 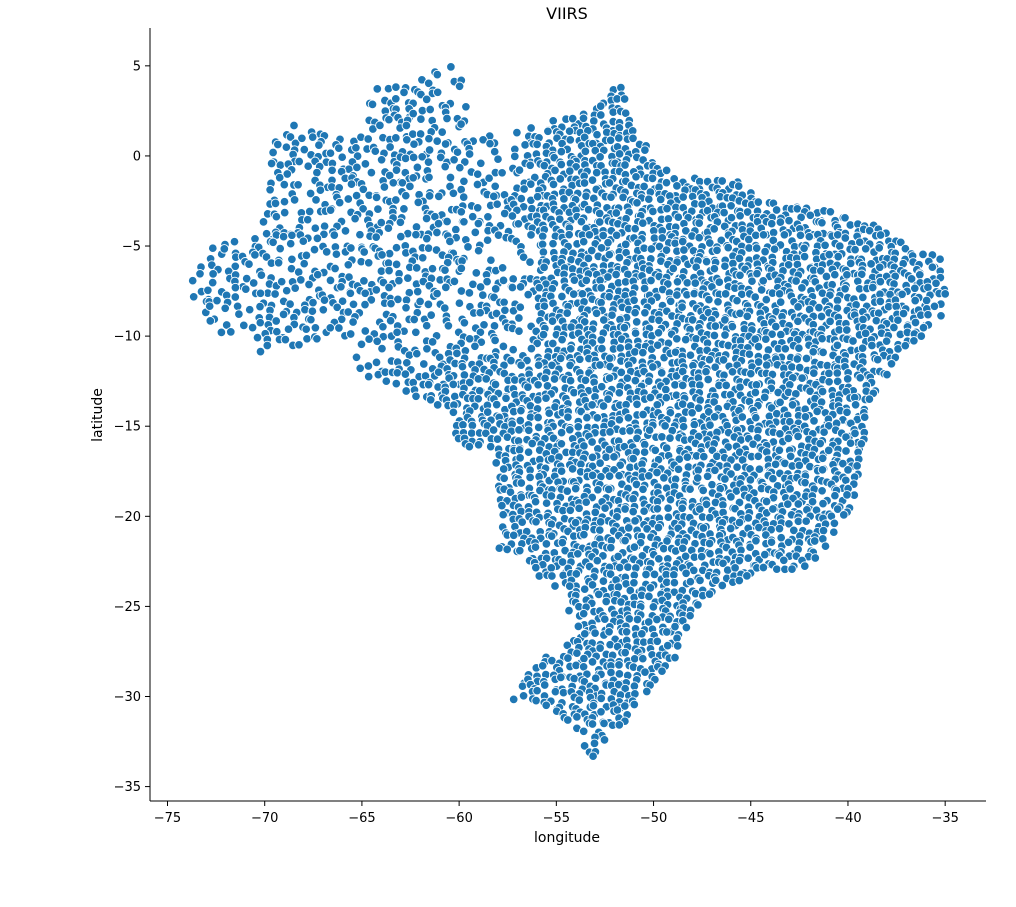 What do you see at coordinates (944, 818) in the screenshot?
I see `x-tick-label: −35` at bounding box center [944, 818].